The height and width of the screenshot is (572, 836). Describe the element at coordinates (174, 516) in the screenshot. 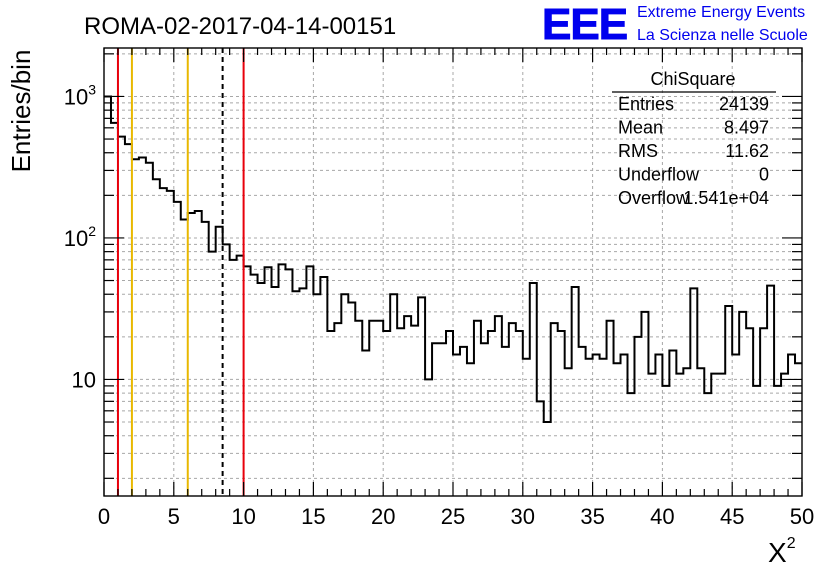

I see `x-tick-label: 5` at that location.